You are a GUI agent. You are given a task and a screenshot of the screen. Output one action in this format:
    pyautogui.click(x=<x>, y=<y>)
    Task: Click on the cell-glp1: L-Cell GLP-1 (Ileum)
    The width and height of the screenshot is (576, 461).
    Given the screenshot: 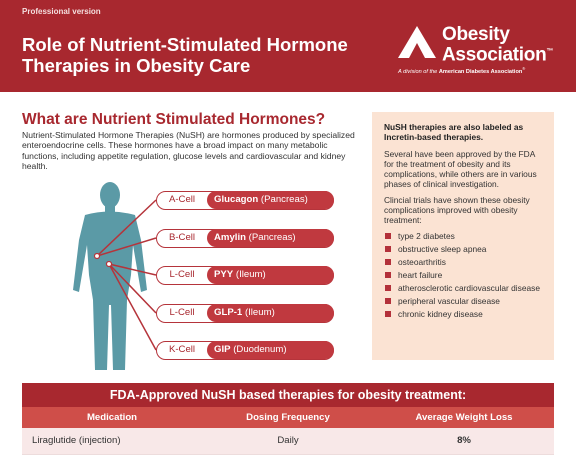 What is the action you would take?
    pyautogui.click(x=245, y=313)
    